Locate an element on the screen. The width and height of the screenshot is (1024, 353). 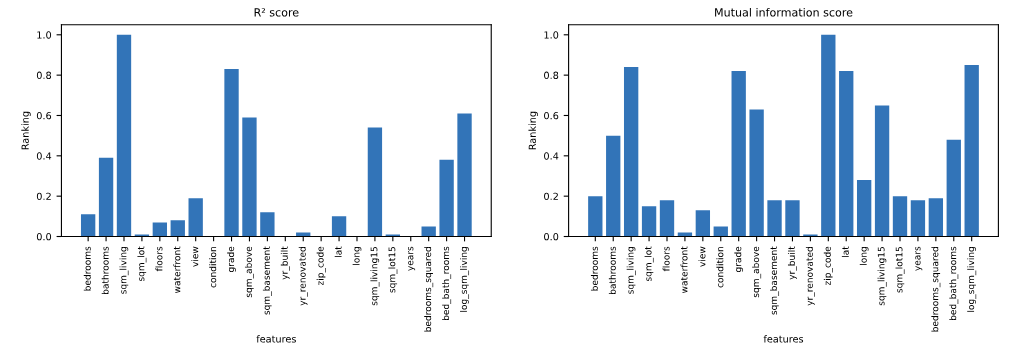
chart-title: R² score is located at coordinates (276, 12).